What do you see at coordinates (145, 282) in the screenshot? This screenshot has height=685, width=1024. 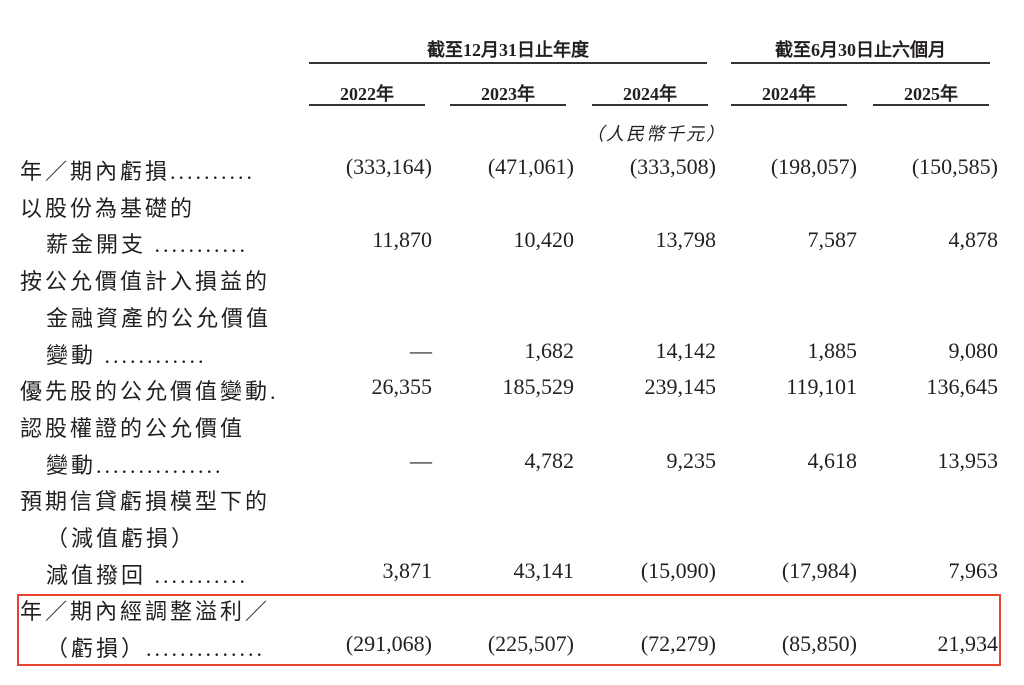 I see `row-label: 按公允價值計入損益的` at bounding box center [145, 282].